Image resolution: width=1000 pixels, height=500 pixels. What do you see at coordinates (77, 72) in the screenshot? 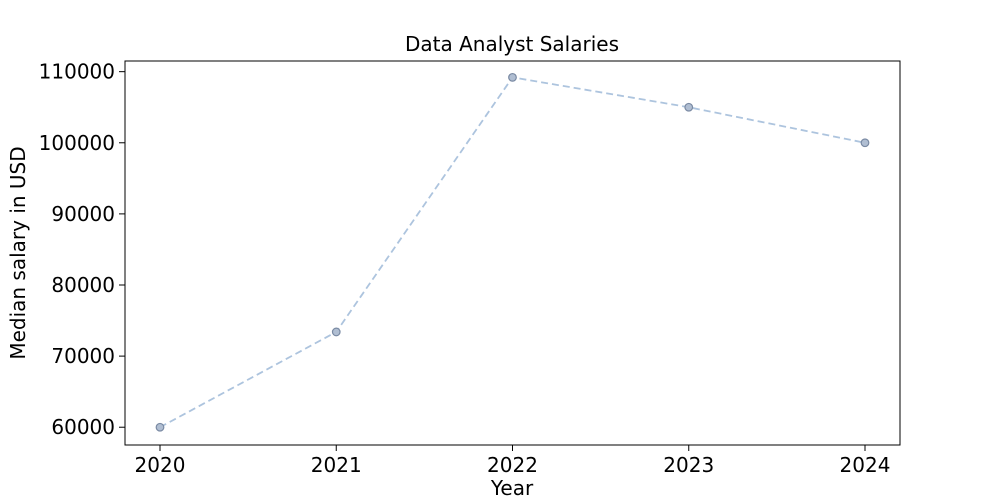
I see `y-tick-label: 110000` at bounding box center [77, 72].